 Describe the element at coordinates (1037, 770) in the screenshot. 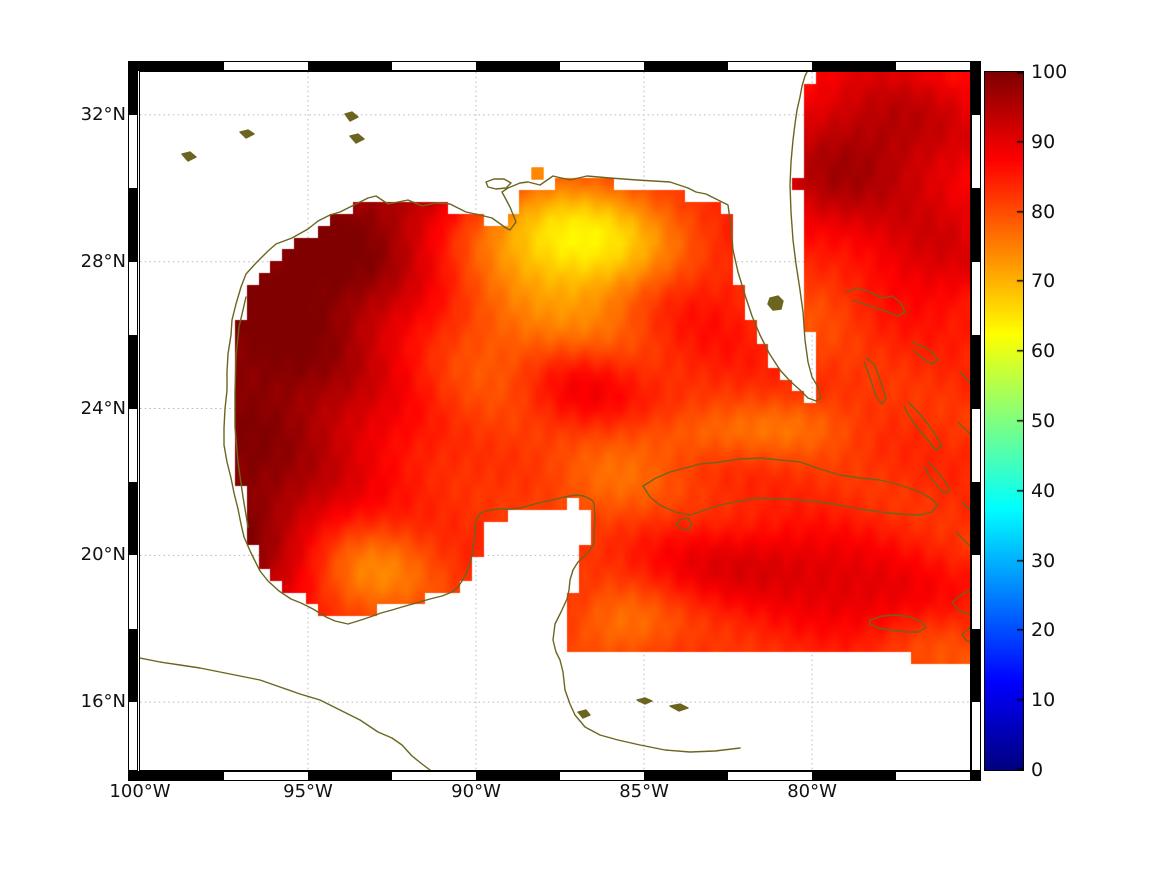

I see `colorbar-tick-label: 0` at that location.